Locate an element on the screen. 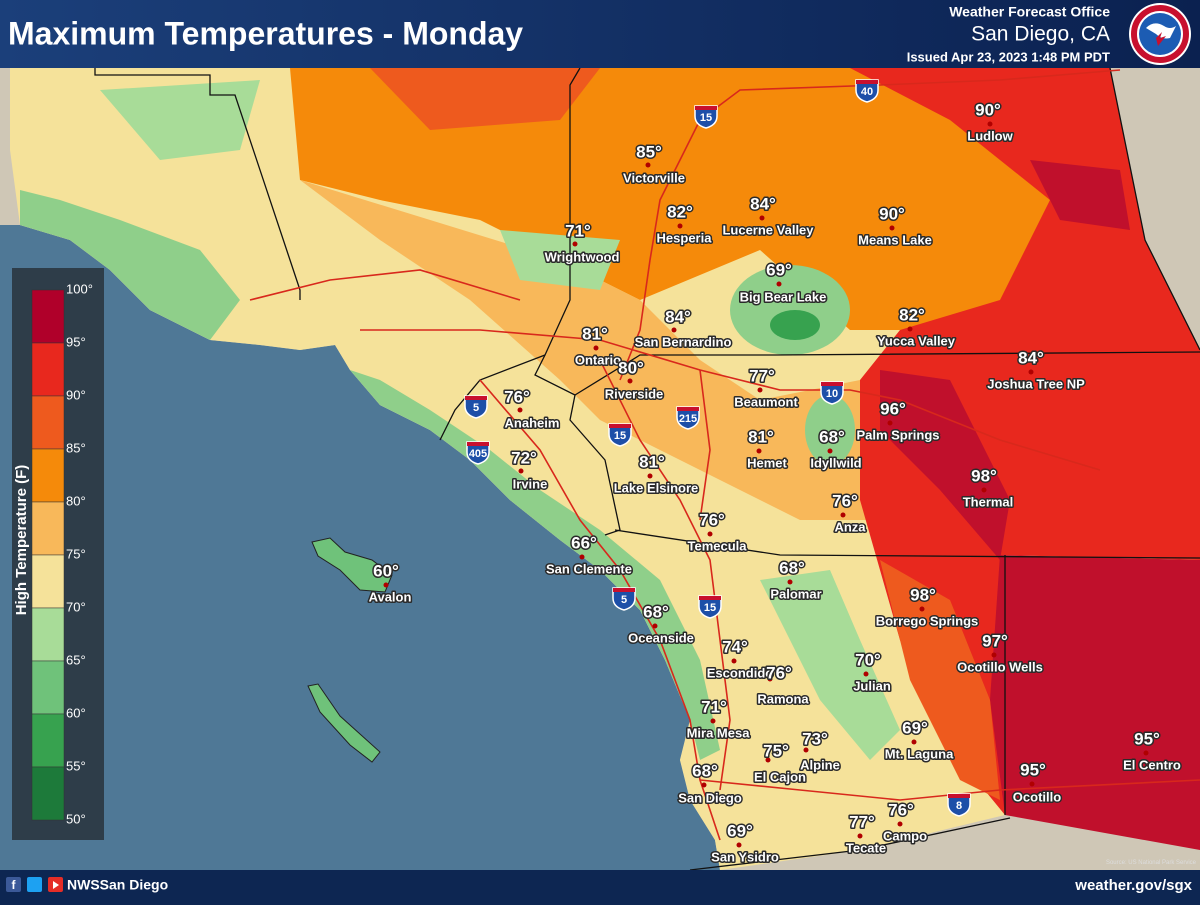 Image resolution: width=1200 pixels, height=905 pixels. city-name: Temecula is located at coordinates (717, 545).